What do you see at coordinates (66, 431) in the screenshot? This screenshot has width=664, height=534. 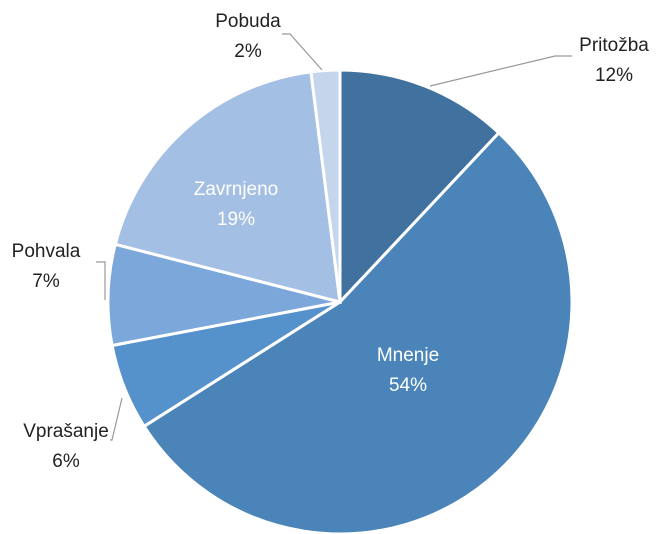 I see `slice-label: Vprašanje` at bounding box center [66, 431].